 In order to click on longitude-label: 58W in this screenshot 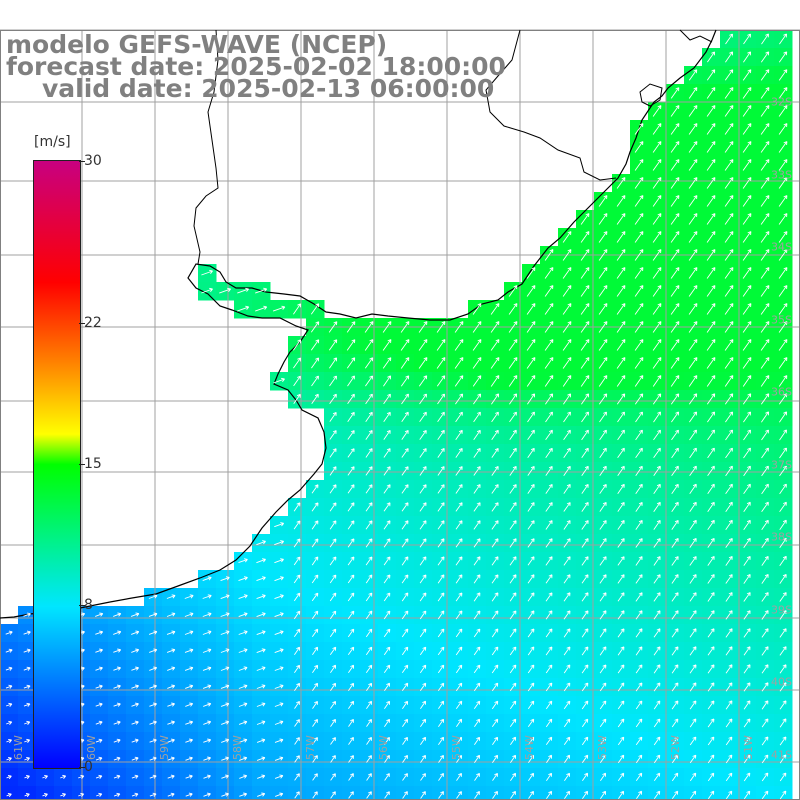, I will do `click(237, 747)`.